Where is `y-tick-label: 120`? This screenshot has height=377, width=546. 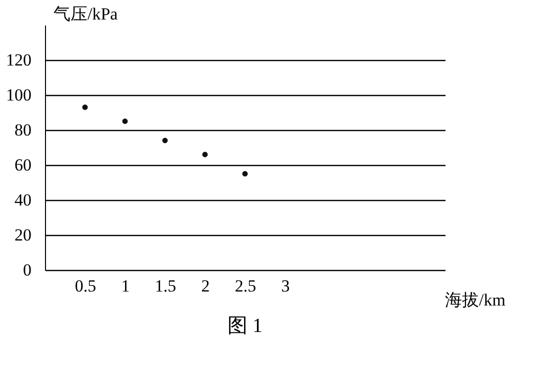
y-tick-label: 120 is located at coordinates (19, 60).